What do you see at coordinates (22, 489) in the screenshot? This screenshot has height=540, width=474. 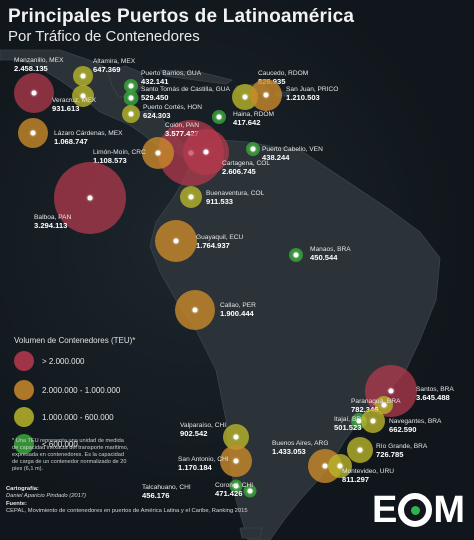 I see `cartography-label: Cartografía:` at bounding box center [22, 489].